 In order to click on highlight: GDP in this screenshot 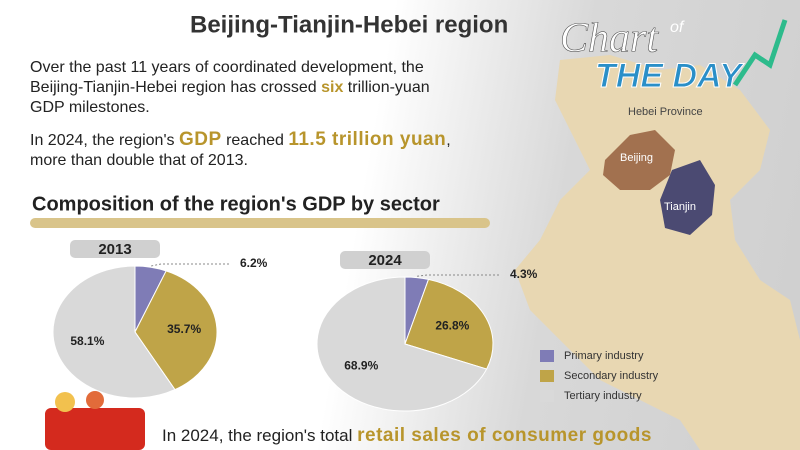, I will do `click(200, 139)`.